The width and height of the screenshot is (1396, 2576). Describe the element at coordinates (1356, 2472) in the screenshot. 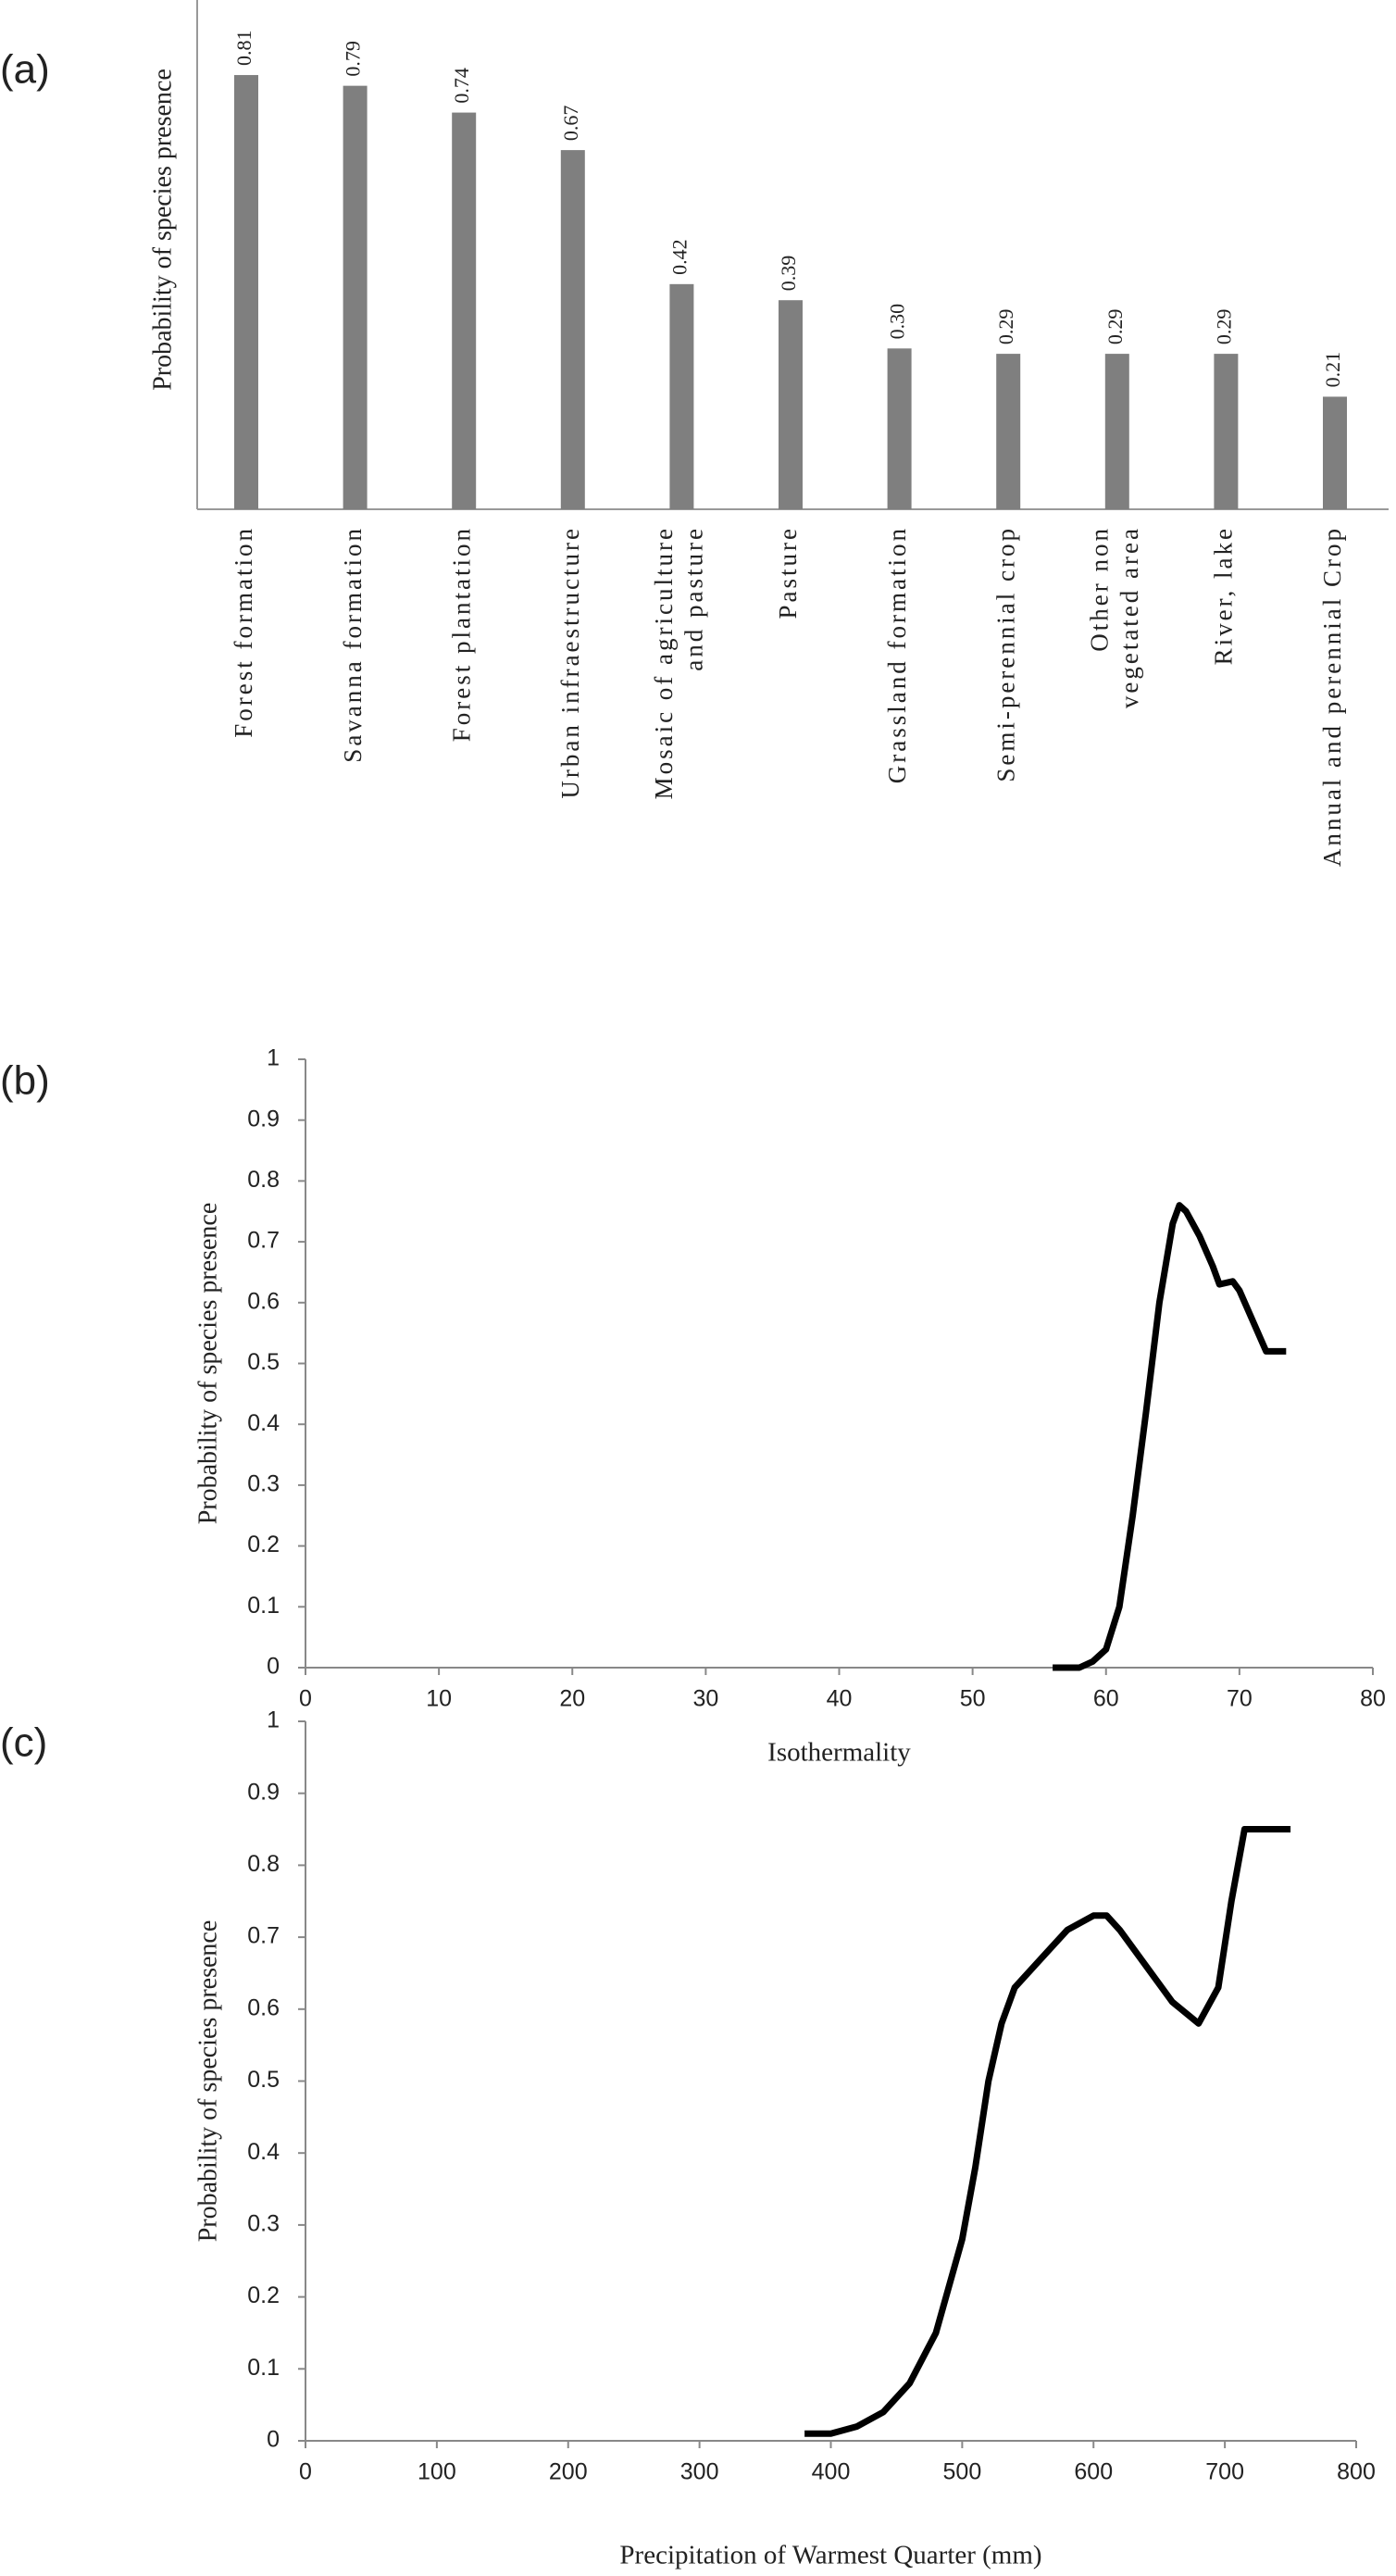

I see `x-tick-label: 800` at that location.